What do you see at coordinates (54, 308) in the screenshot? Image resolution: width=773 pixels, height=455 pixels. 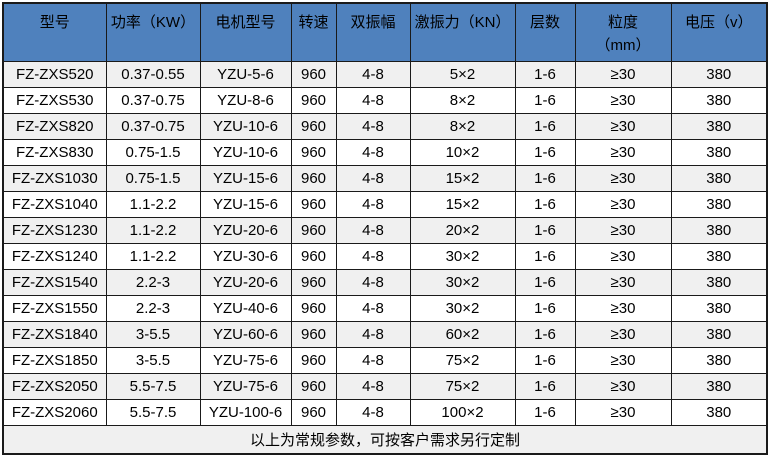 I see `cell-model: FZ-ZXS1550` at bounding box center [54, 308].